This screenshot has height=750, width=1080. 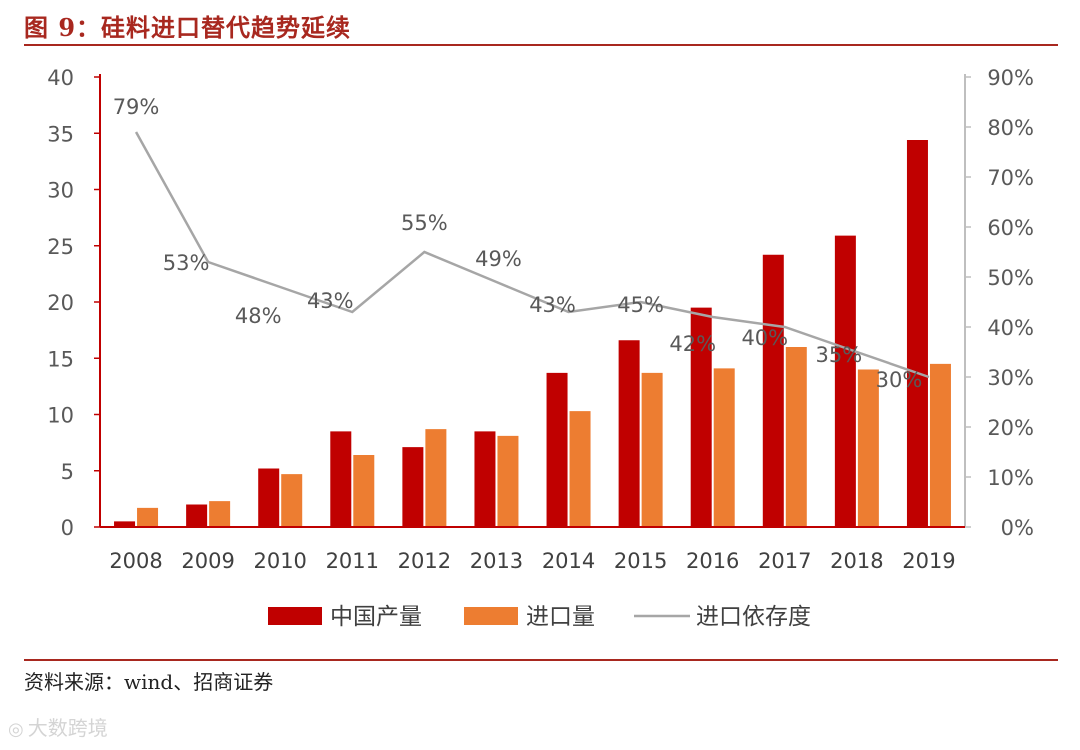 What do you see at coordinates (568, 561) in the screenshot?
I see `x-tick-label: 2014` at bounding box center [568, 561].